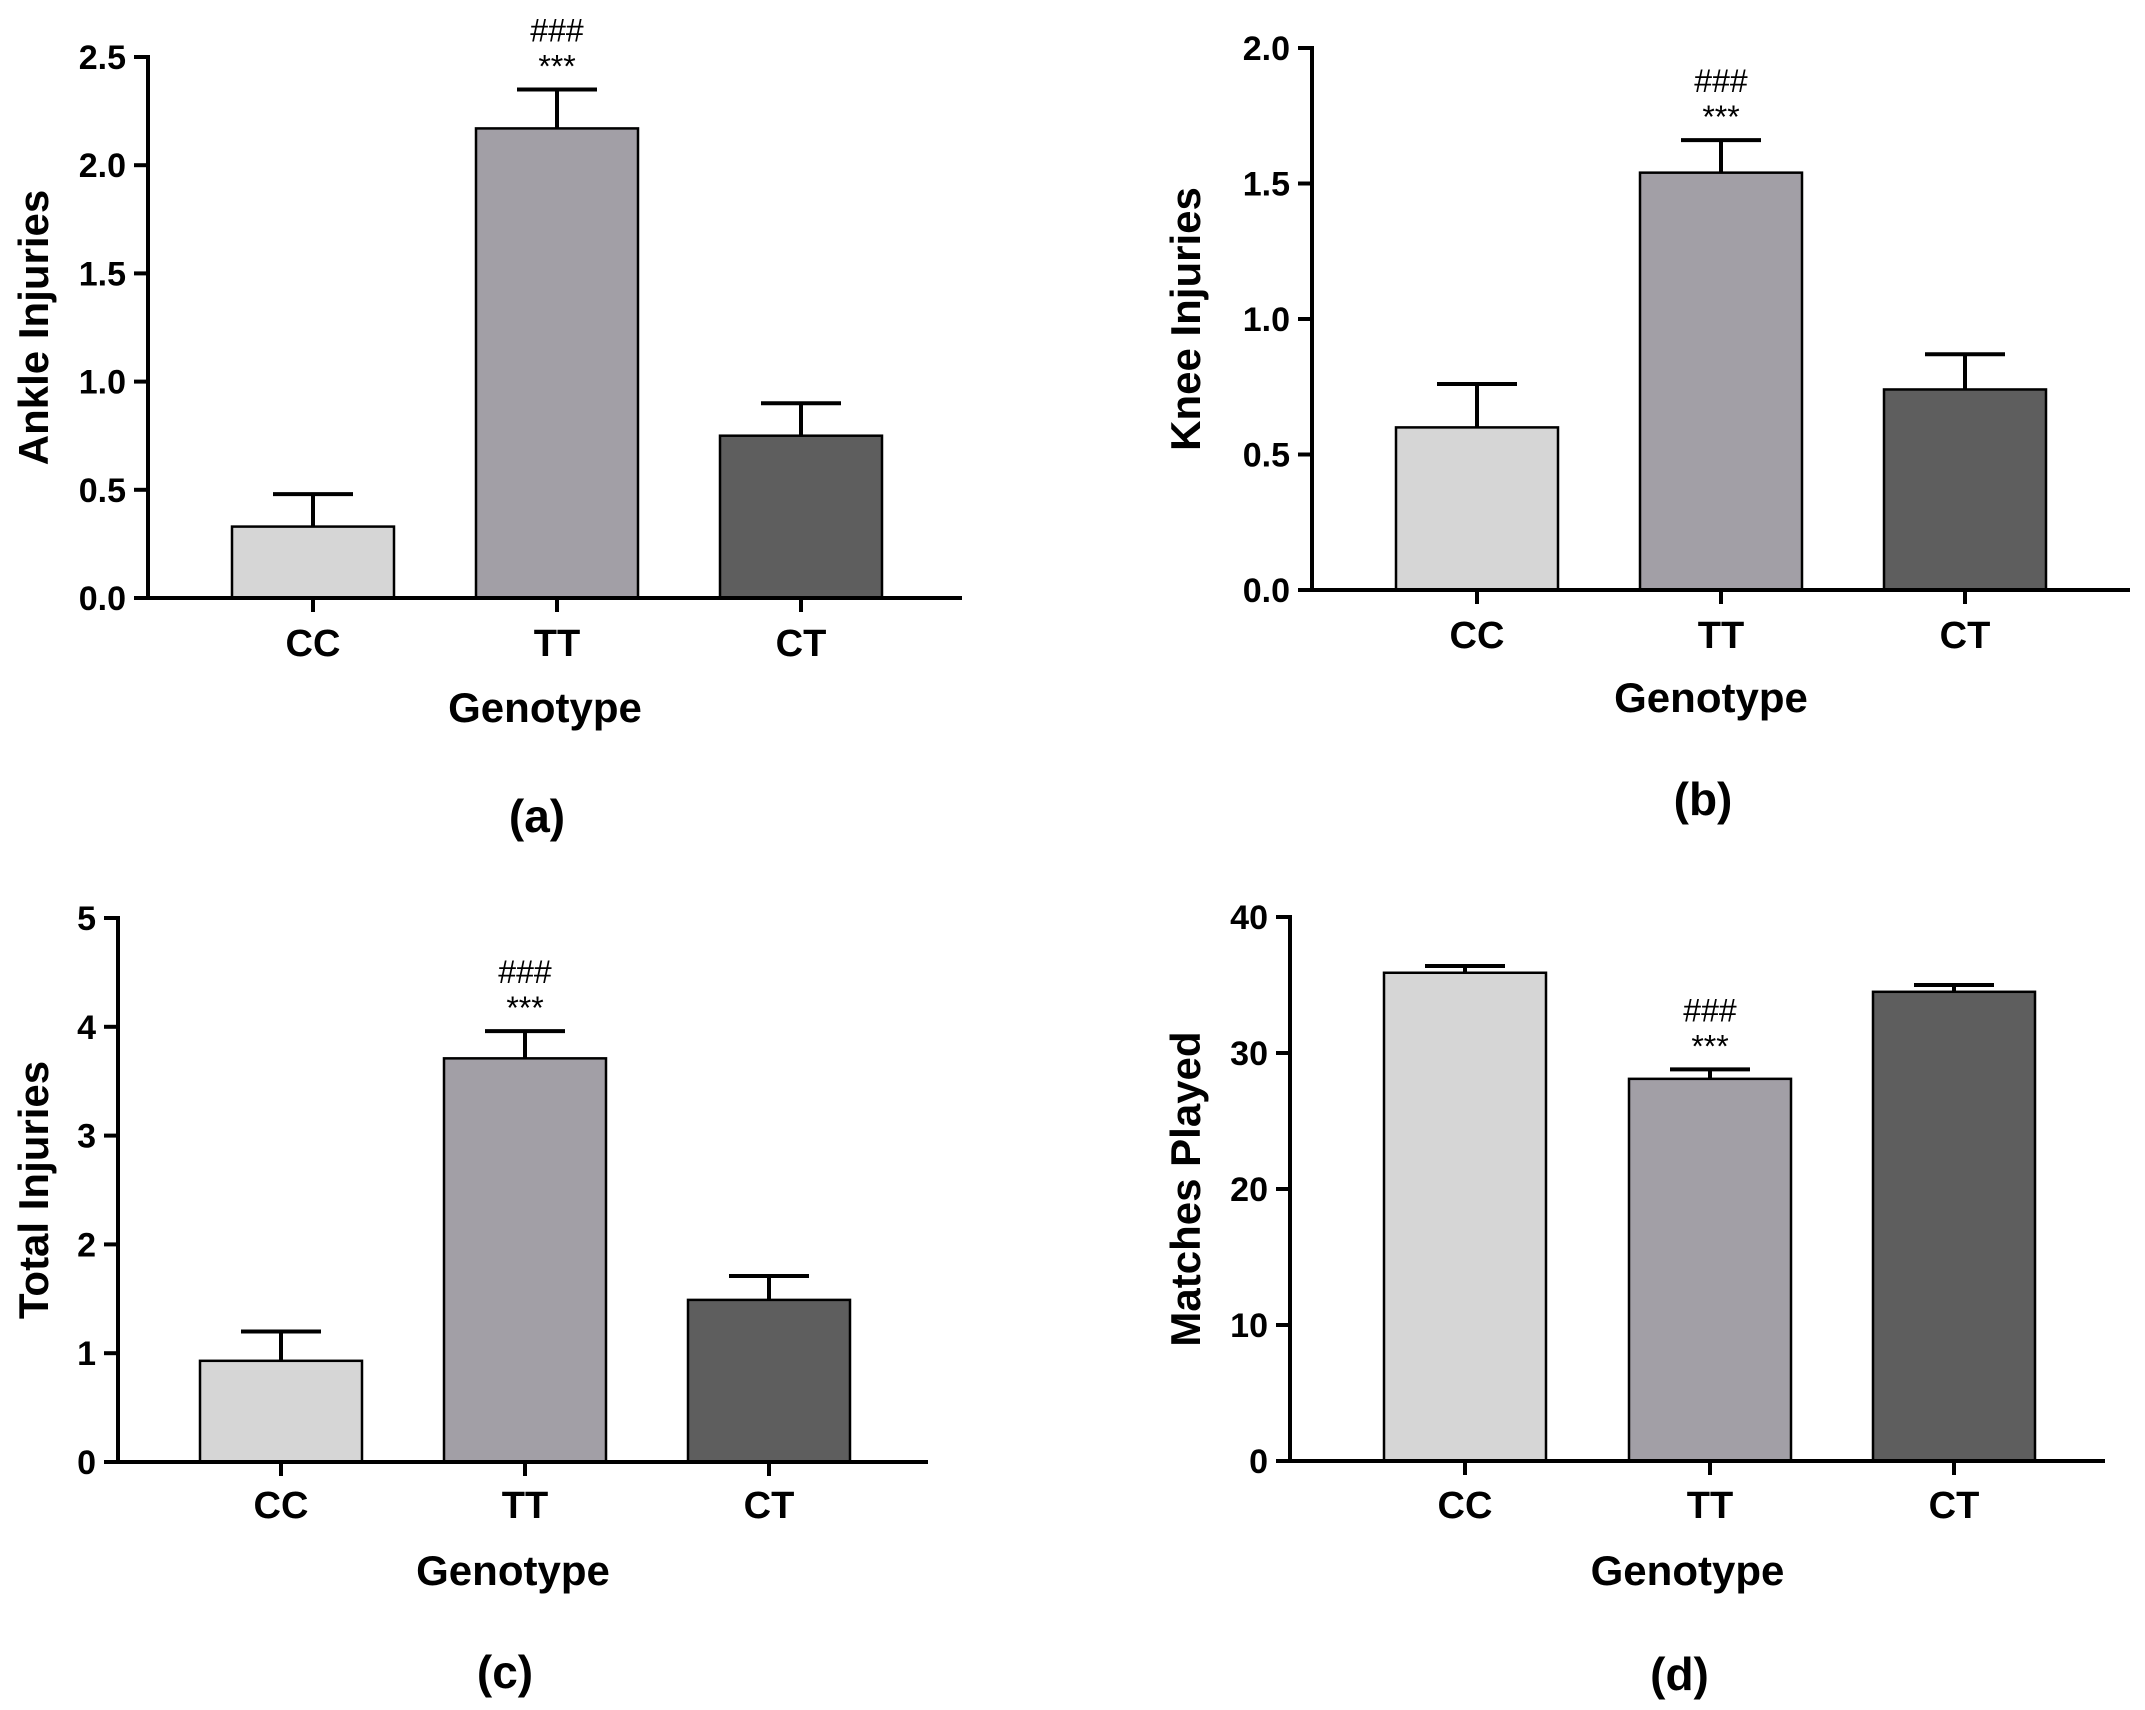 The width and height of the screenshot is (2145, 1710). What do you see at coordinates (537, 816) in the screenshot?
I see `panel-label: (a)` at bounding box center [537, 816].